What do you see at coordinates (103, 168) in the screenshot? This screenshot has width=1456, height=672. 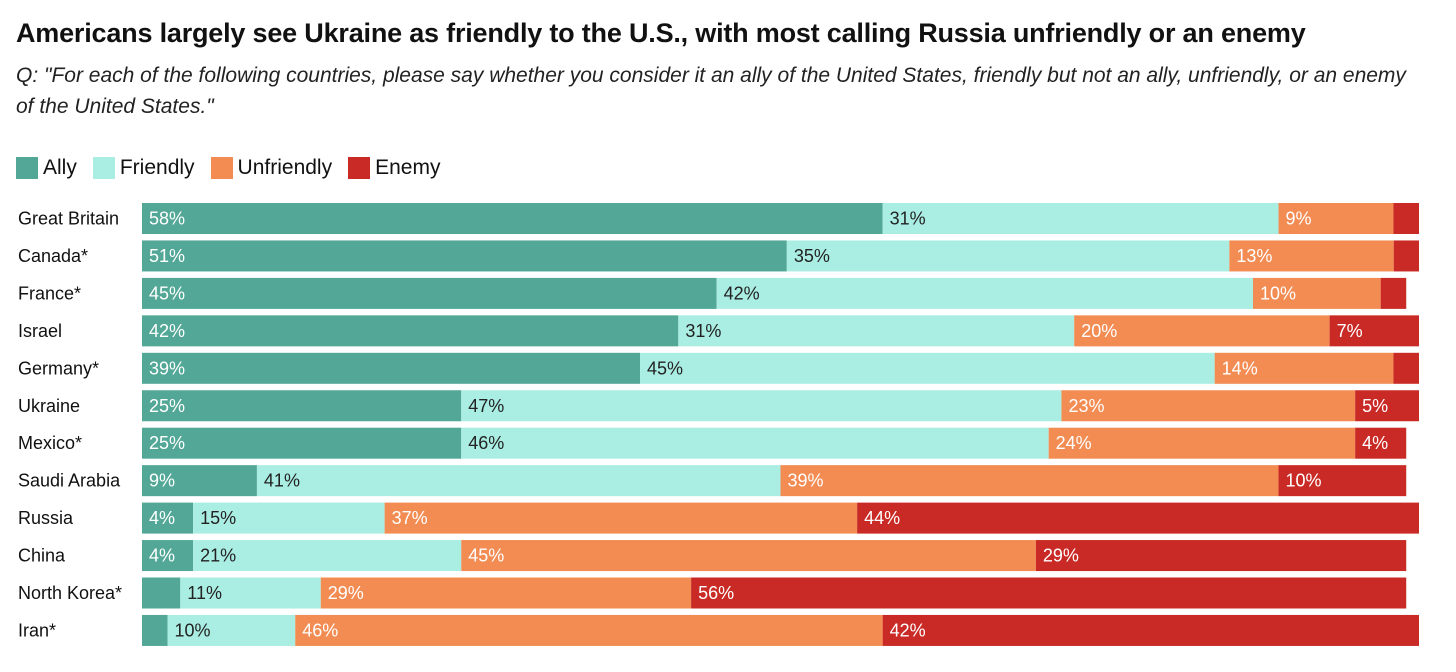 I see `legend-swatch-friendly` at bounding box center [103, 168].